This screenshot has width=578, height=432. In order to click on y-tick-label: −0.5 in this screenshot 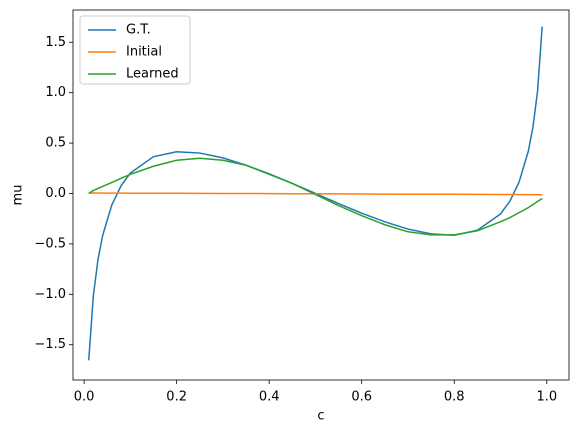, I will do `click(50, 243)`.